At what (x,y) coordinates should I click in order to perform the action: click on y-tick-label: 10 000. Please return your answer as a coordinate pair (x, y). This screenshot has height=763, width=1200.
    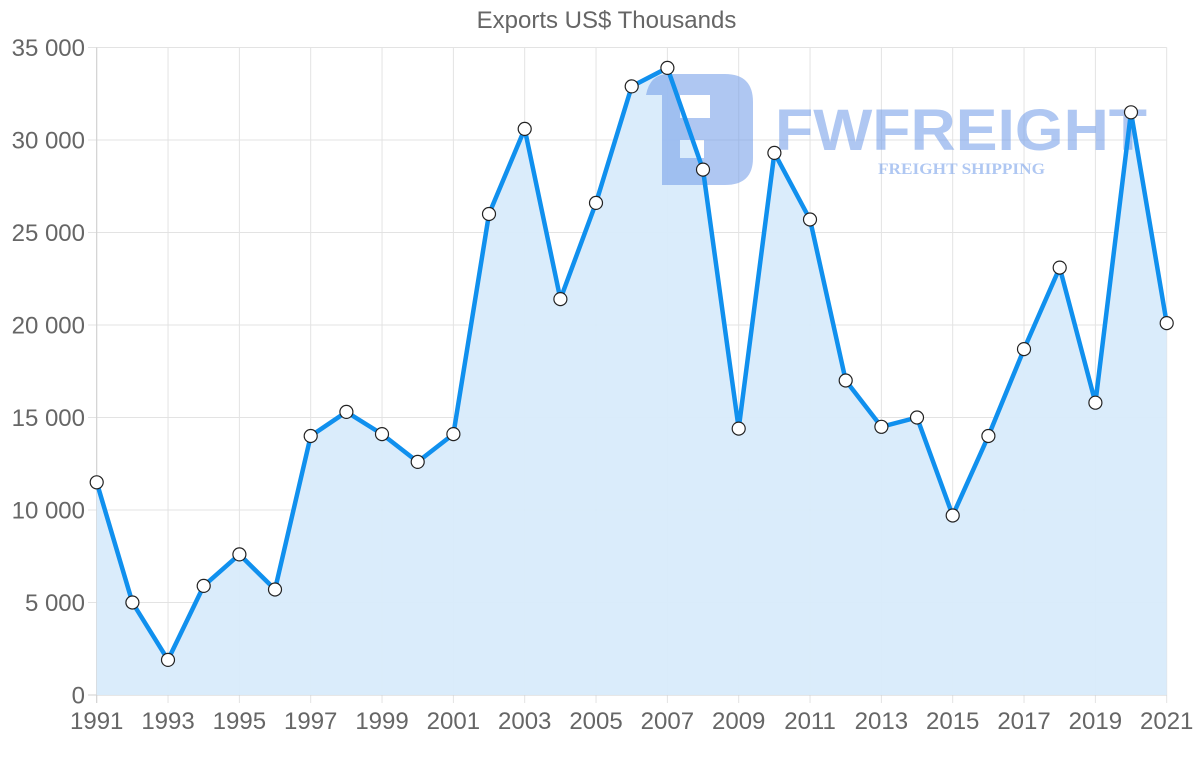
    Looking at the image, I should click on (48, 511).